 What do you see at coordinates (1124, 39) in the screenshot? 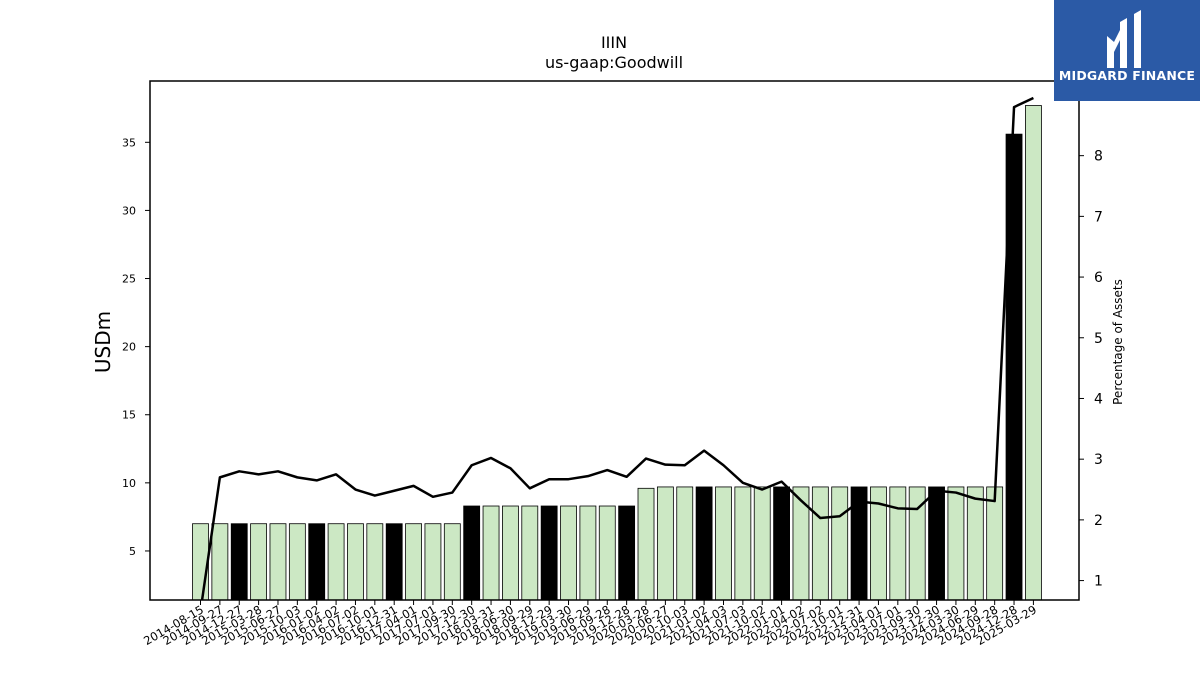
I see `brand-mark-icon` at bounding box center [1124, 39].